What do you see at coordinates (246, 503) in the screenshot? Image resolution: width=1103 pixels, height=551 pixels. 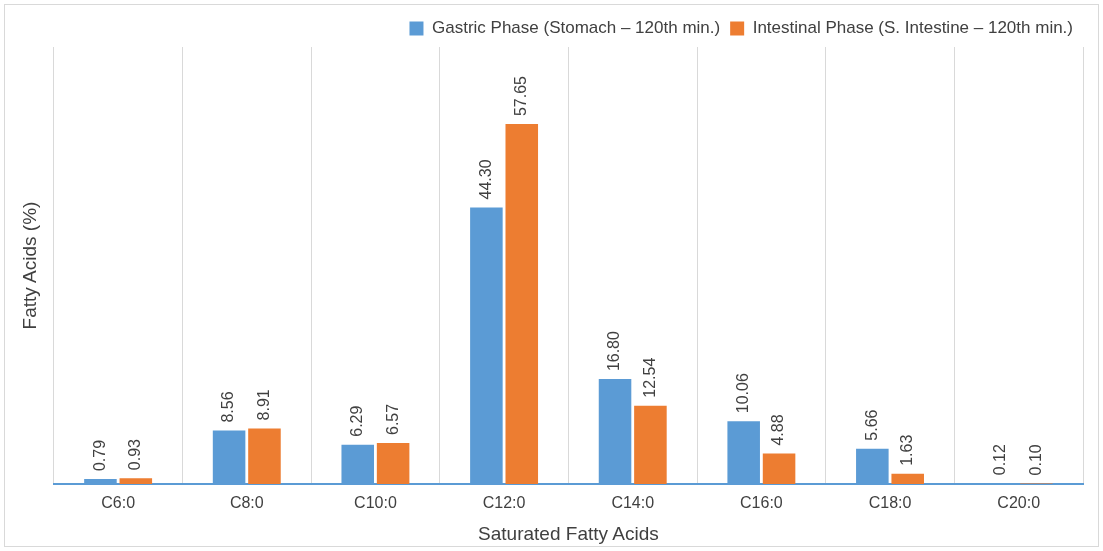 I see `x-tick-label: C8:0` at bounding box center [246, 503].